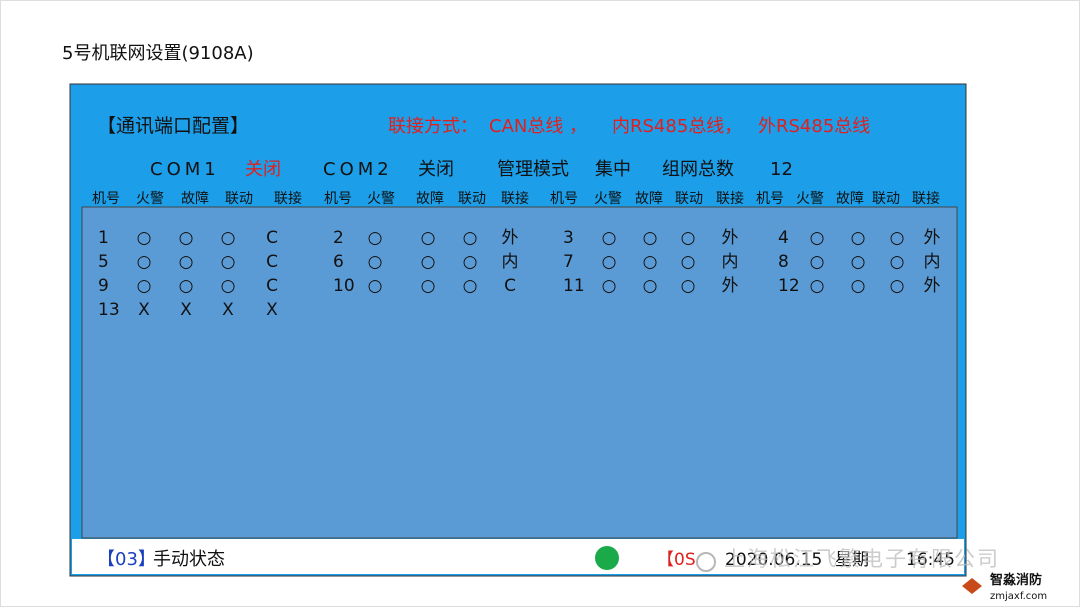 This screenshot has height=607, width=1080. I want to click on setting-value: 集中, so click(613, 169).